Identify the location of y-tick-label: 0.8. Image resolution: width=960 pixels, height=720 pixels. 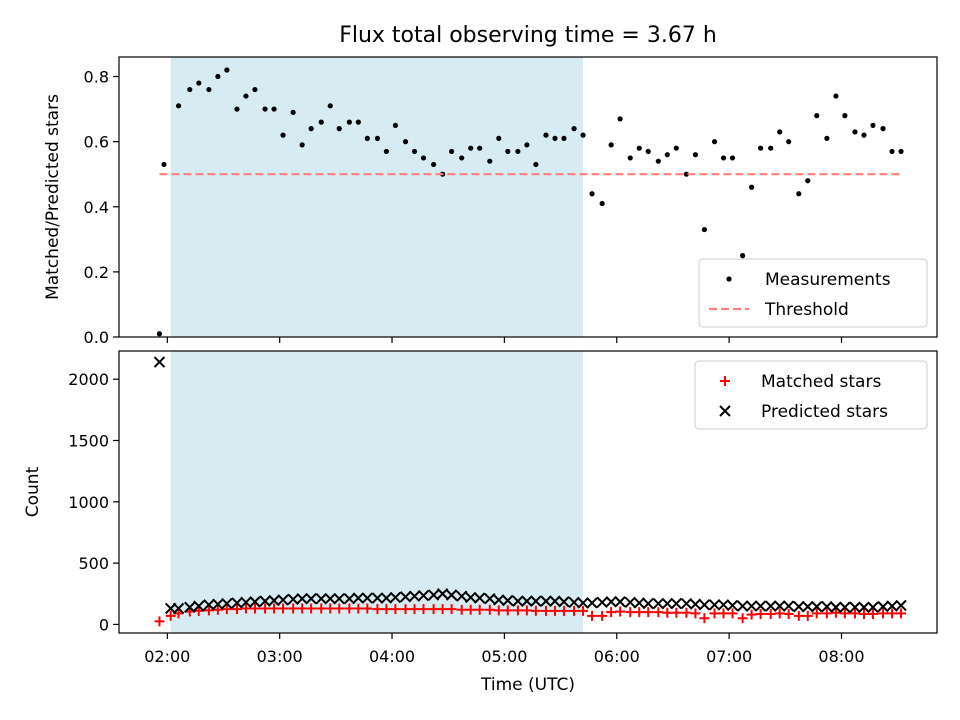
(96, 77).